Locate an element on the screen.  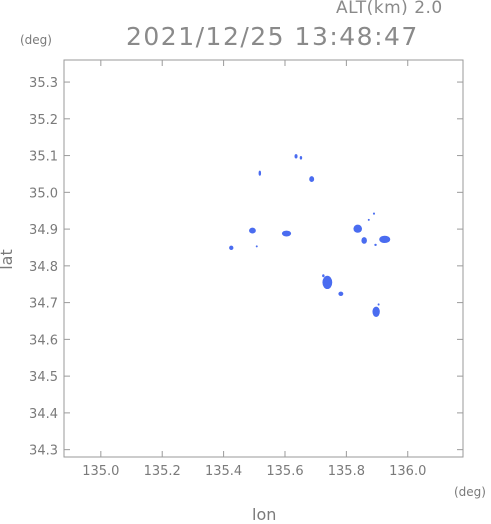
y-tick-label: 35.2 is located at coordinates (43, 120).